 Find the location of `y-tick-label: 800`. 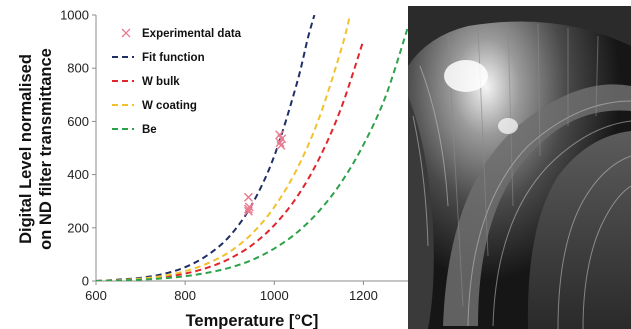

y-tick-label: 800 is located at coordinates (78, 68).